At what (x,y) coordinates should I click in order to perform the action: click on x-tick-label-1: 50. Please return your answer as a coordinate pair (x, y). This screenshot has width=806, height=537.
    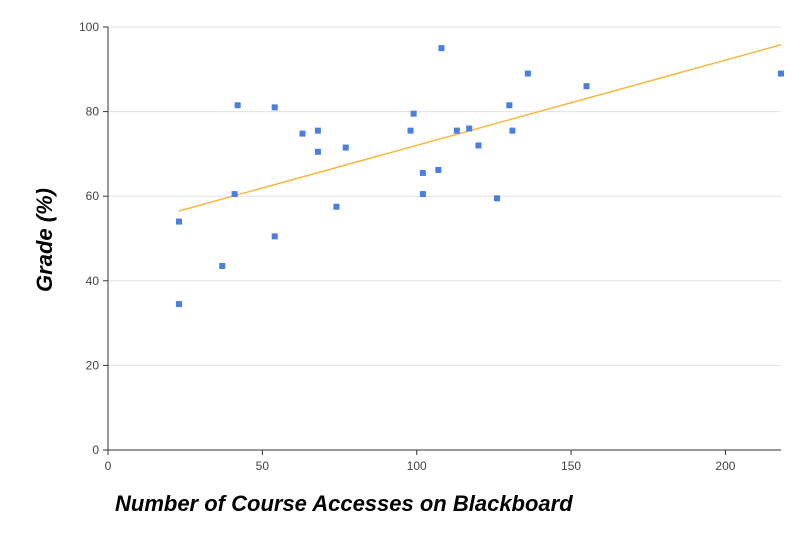
    Looking at the image, I should click on (263, 466).